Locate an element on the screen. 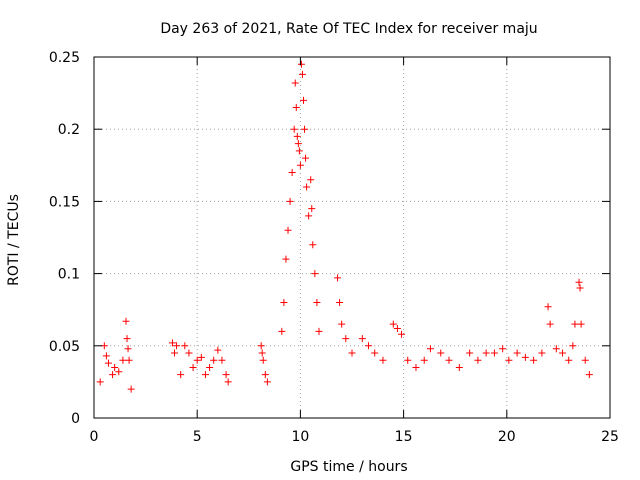 The width and height of the screenshot is (640, 480). y-tick-label: 0.2 is located at coordinates (69, 130).